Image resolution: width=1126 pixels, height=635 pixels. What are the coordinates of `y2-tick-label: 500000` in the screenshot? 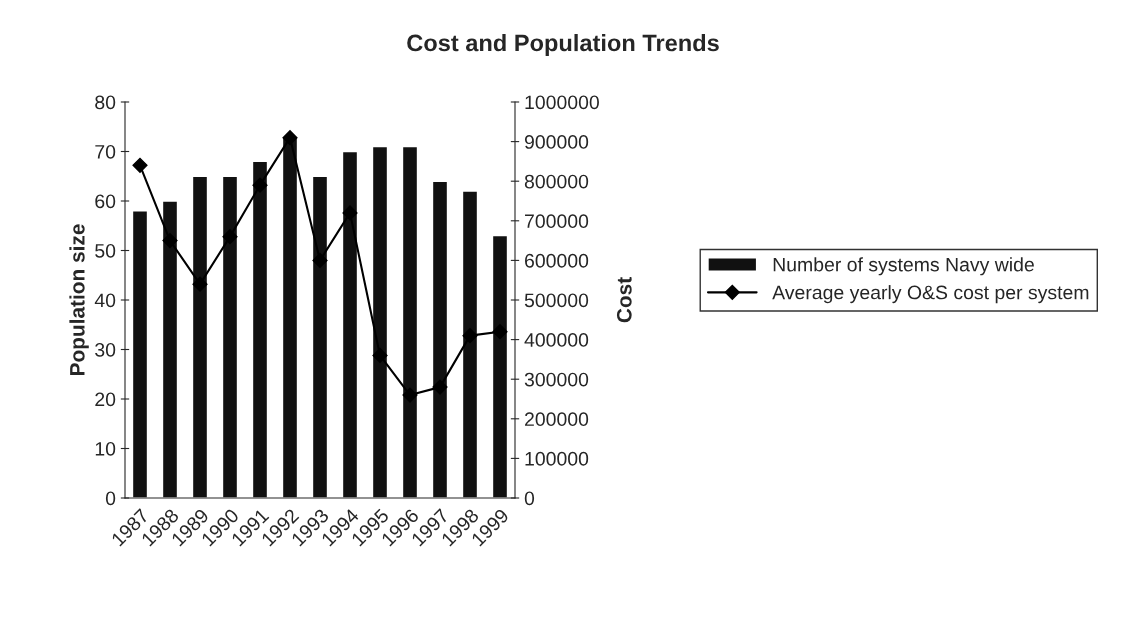 It's located at (556, 300).